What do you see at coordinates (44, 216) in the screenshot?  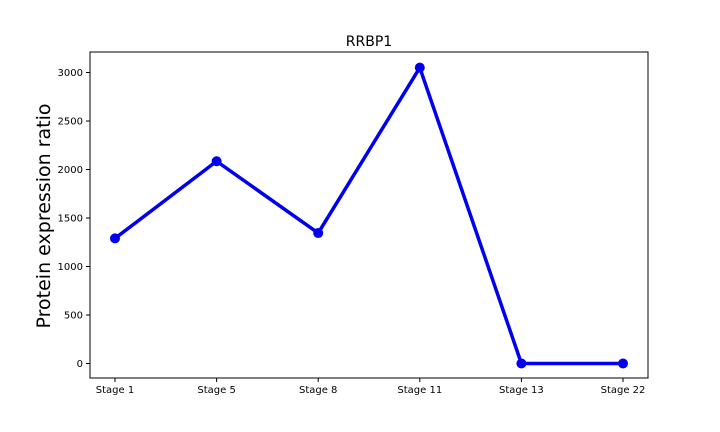 I see `y-axis-label: Protein expression ratio` at bounding box center [44, 216].